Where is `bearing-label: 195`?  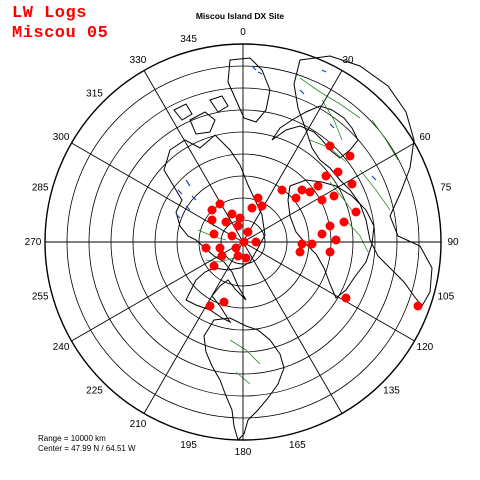
bearing-label: 195 is located at coordinates (188, 445).